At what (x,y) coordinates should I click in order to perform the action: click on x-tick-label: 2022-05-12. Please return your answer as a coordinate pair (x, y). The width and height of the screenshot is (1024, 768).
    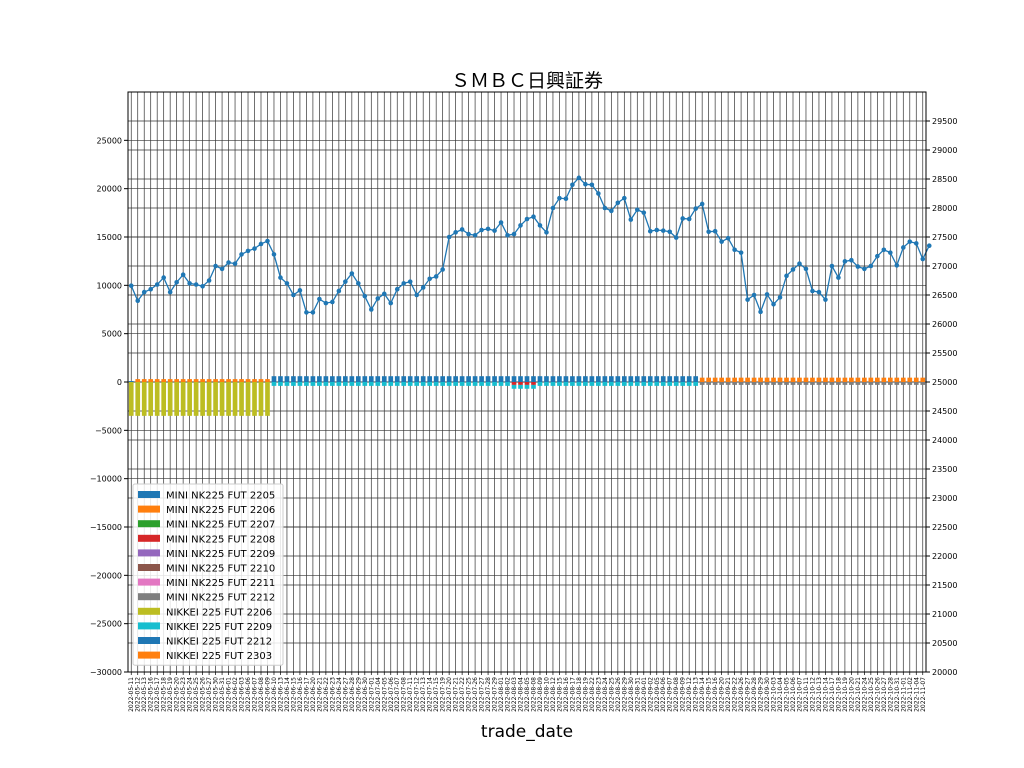
    Looking at the image, I should click on (138, 694).